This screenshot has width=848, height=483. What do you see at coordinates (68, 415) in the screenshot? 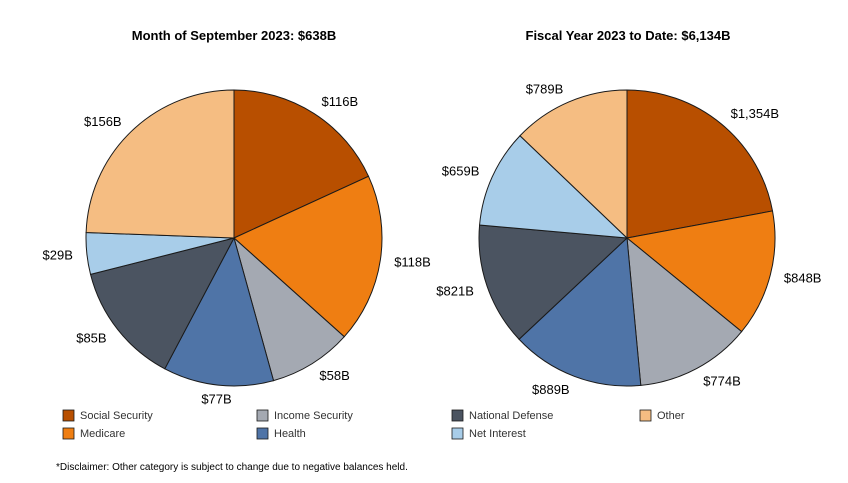
I see `legend-swatch-social-security` at bounding box center [68, 415].